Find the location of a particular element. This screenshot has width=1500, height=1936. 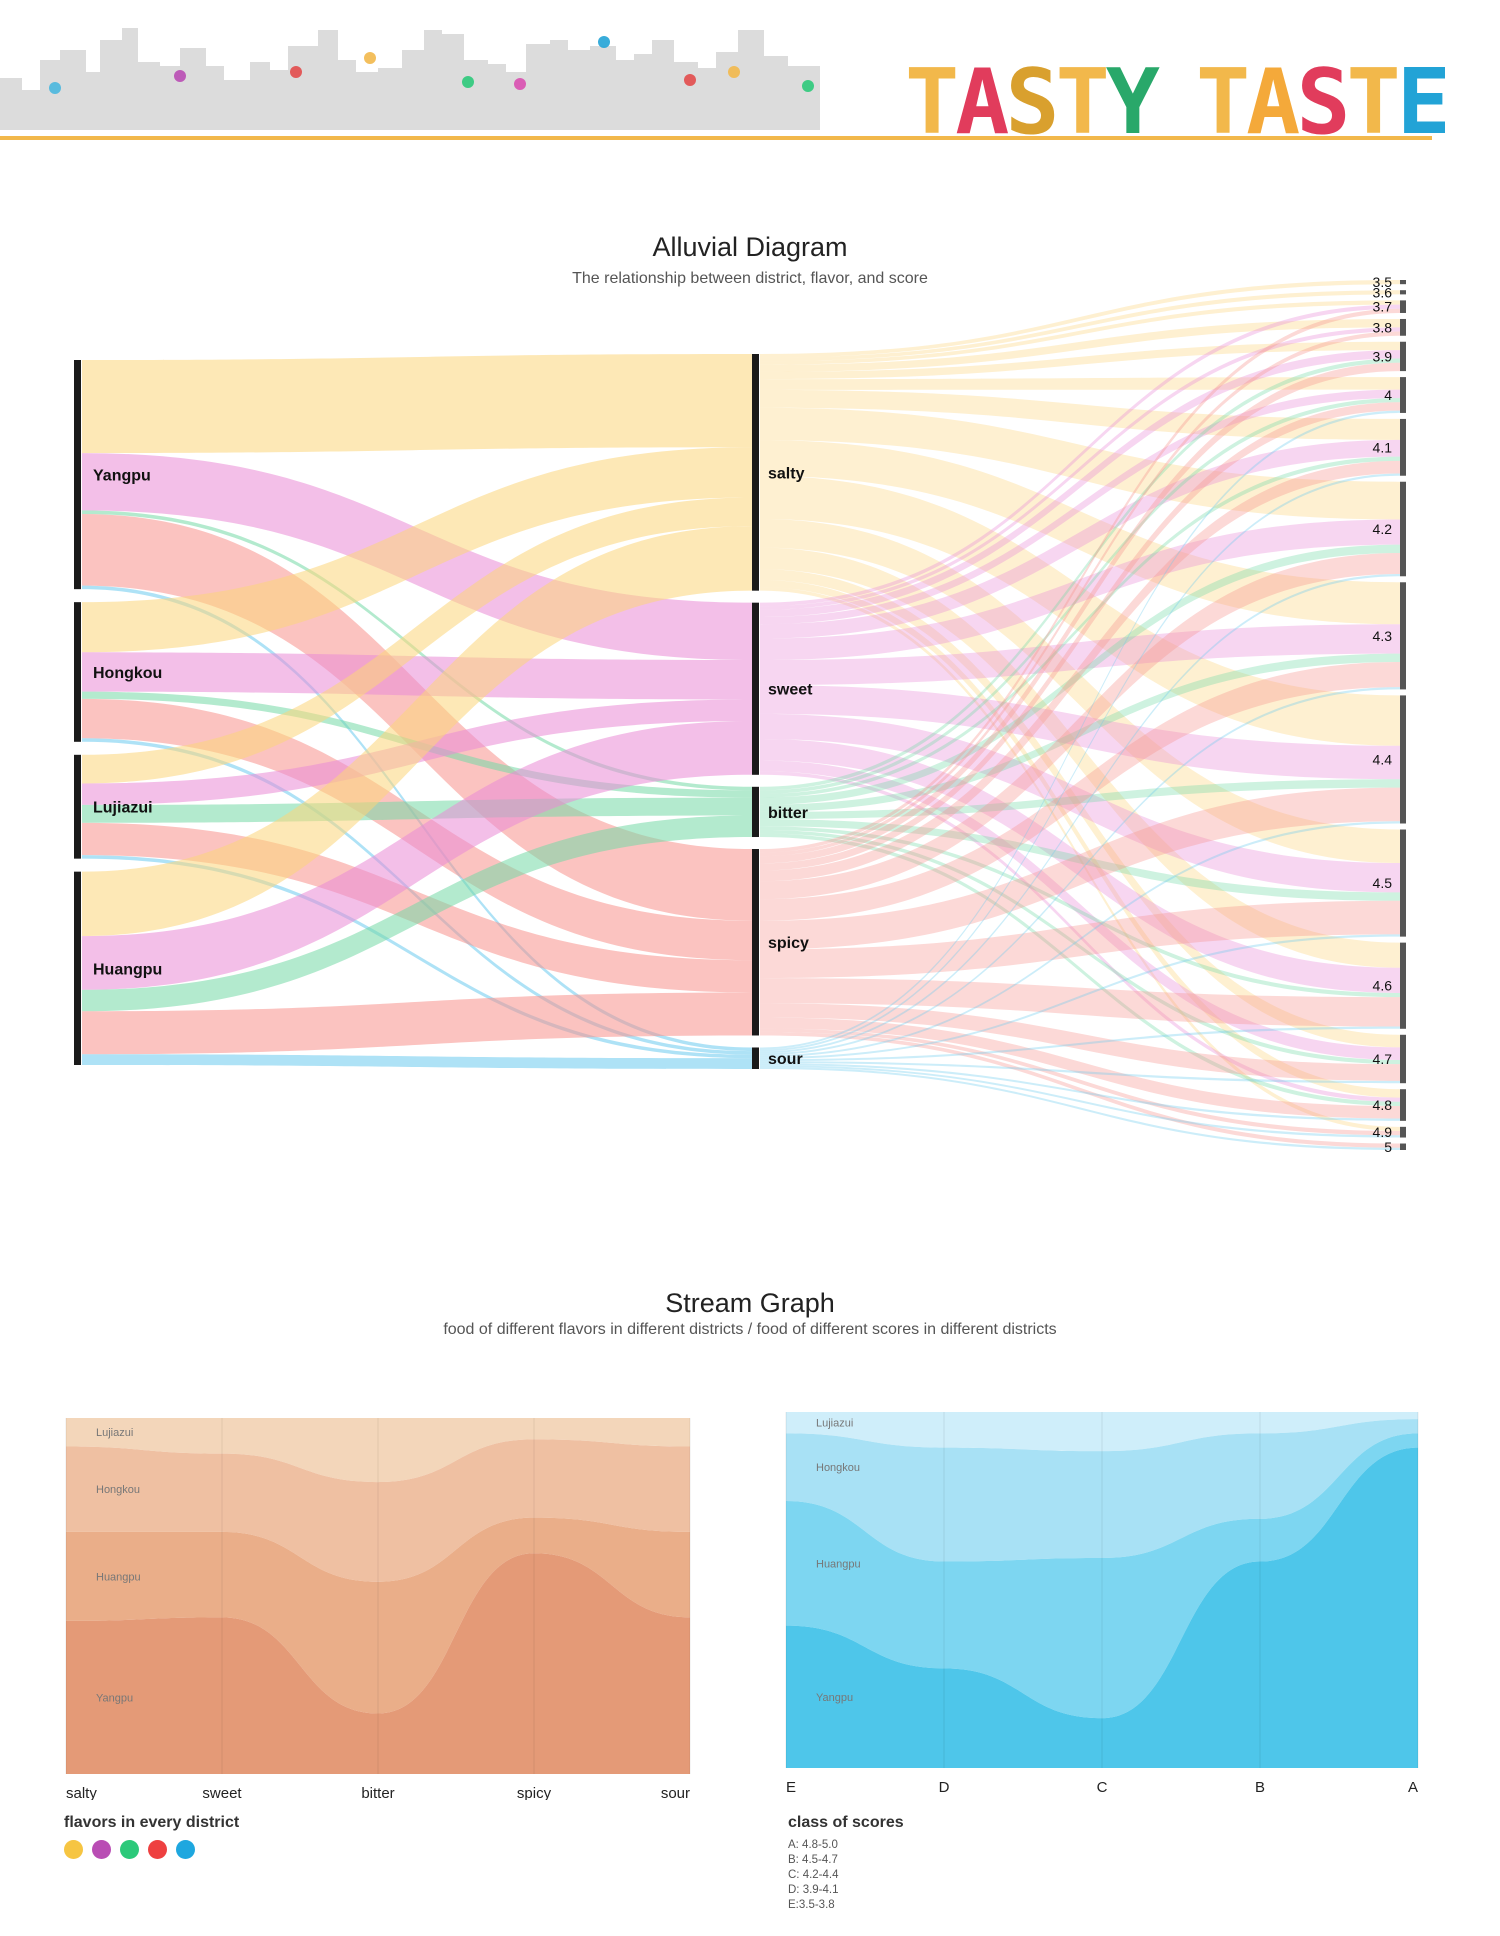

flow-salty-score-4.9 is located at coordinates (1080, 859).